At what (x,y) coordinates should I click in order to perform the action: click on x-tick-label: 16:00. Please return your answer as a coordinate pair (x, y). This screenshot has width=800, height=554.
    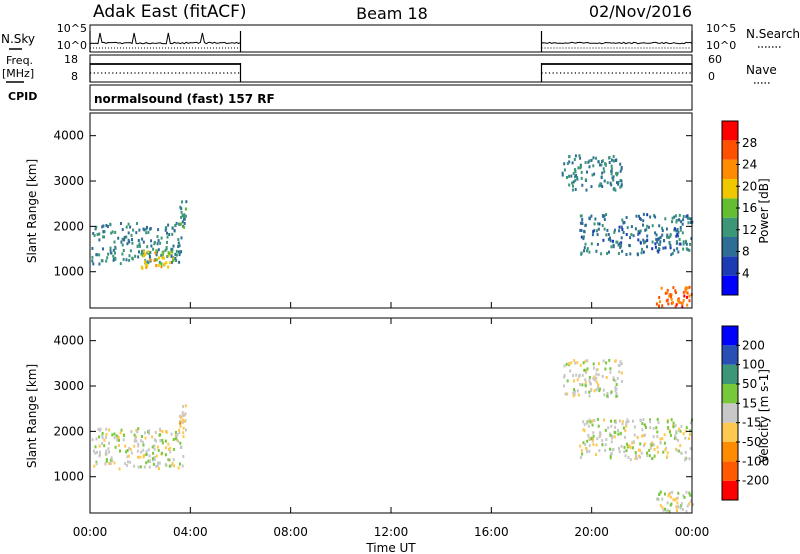
    Looking at the image, I should click on (491, 532).